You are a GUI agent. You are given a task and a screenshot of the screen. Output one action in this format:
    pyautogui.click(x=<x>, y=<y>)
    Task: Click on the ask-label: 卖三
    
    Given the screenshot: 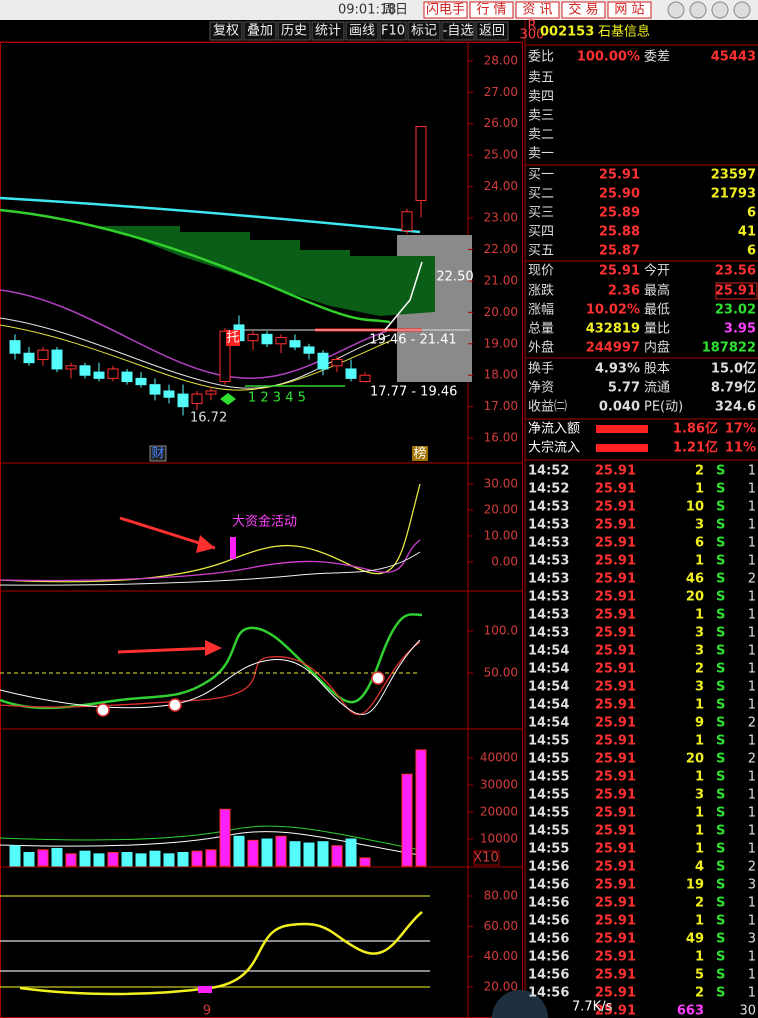 What is the action you would take?
    pyautogui.click(x=541, y=116)
    